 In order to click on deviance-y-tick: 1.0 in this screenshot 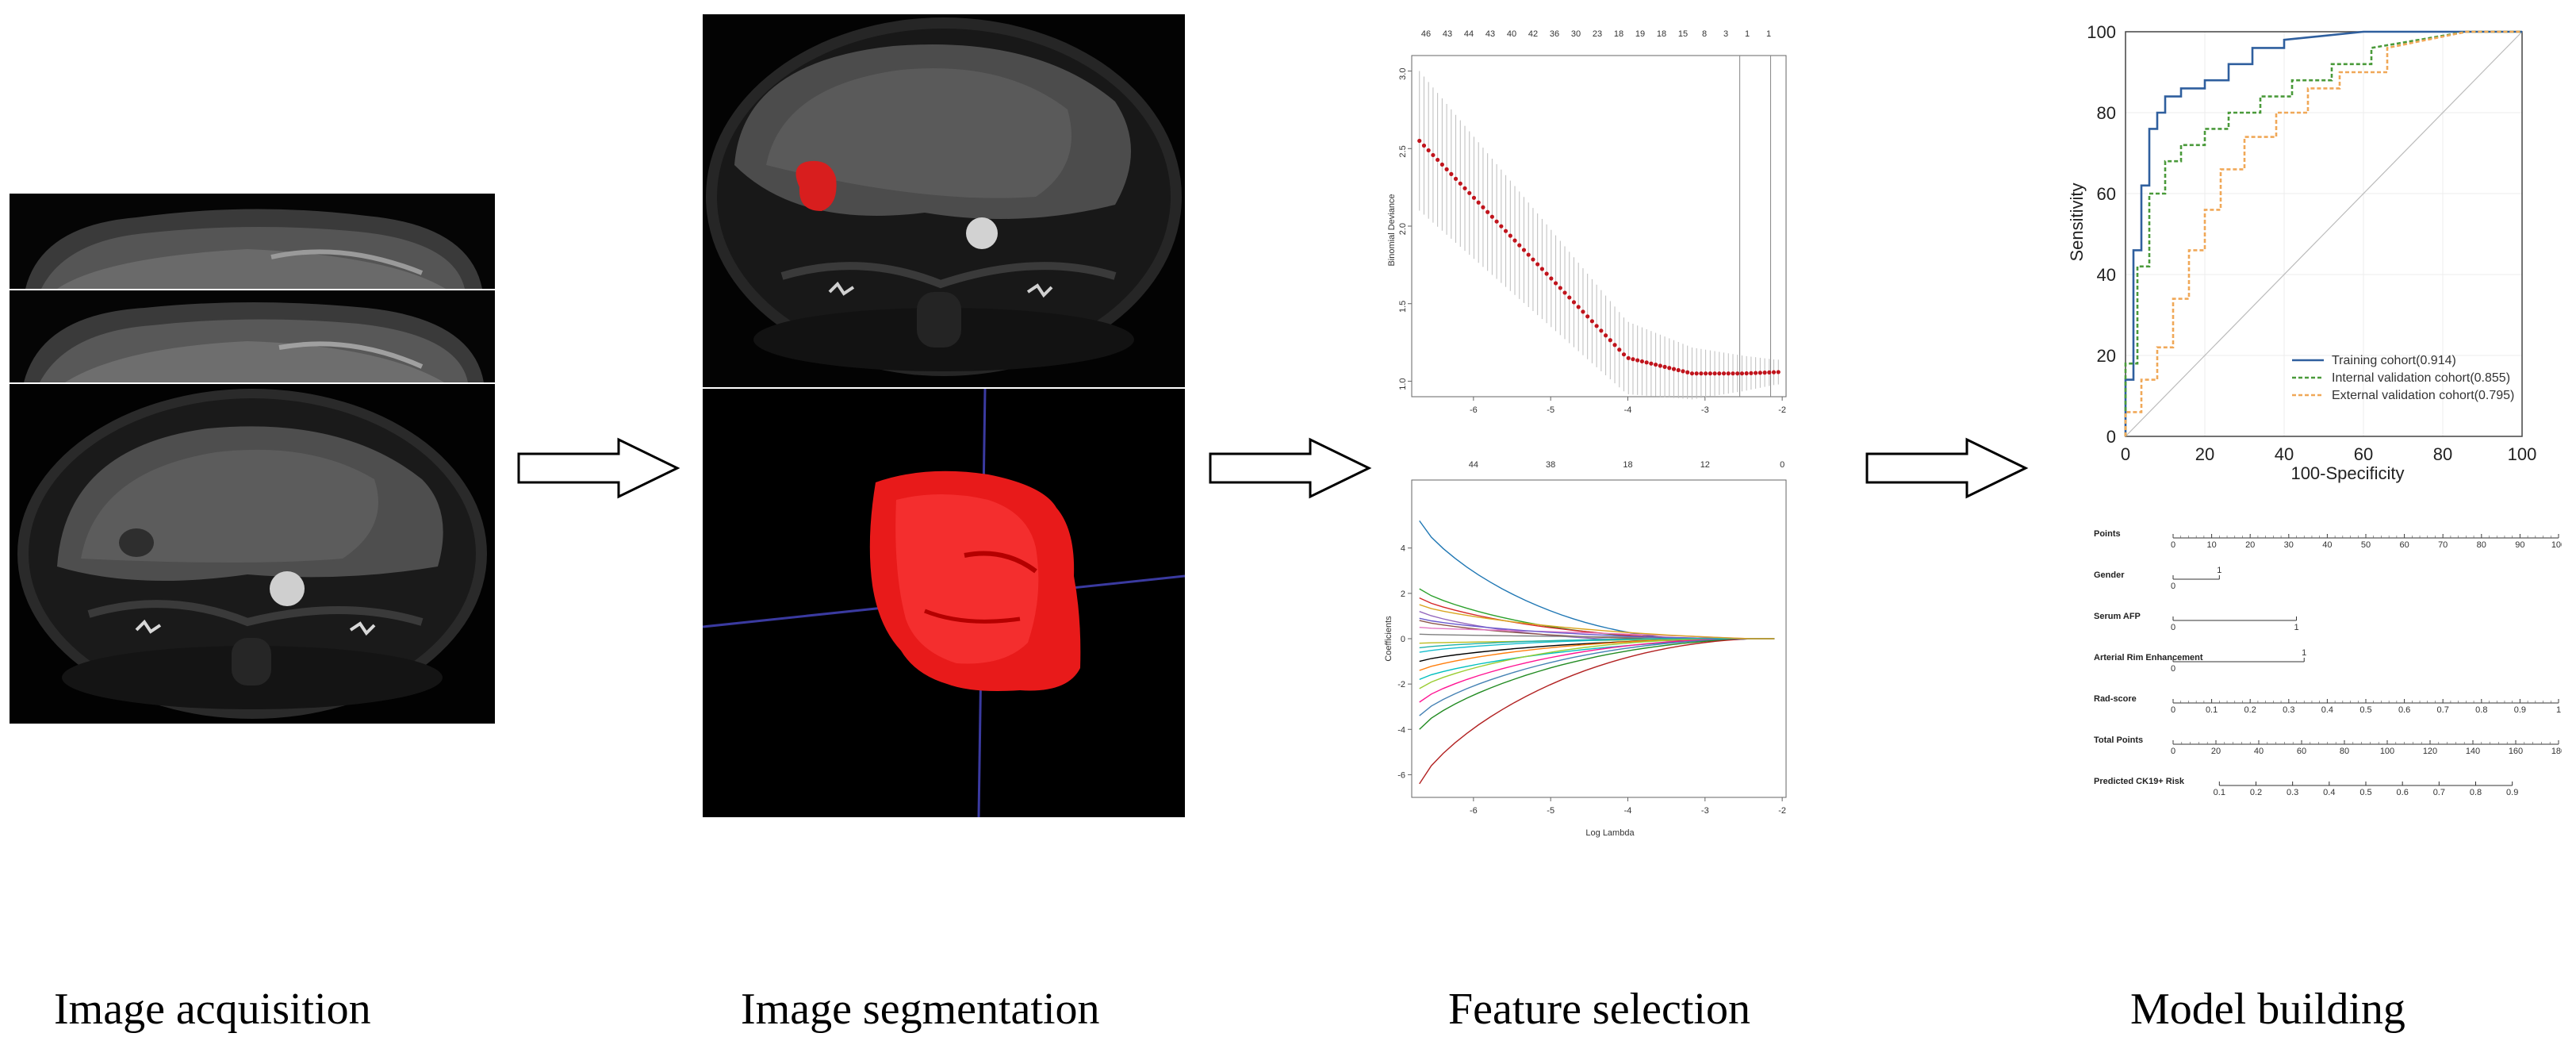, I will do `click(1403, 384)`.